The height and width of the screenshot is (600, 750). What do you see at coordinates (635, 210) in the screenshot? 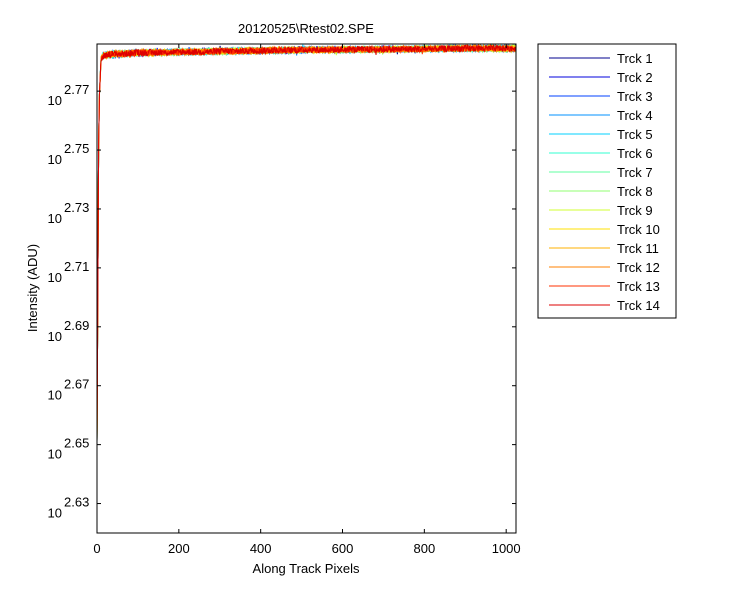
I see `legend-label: Trck 9` at bounding box center [635, 210].